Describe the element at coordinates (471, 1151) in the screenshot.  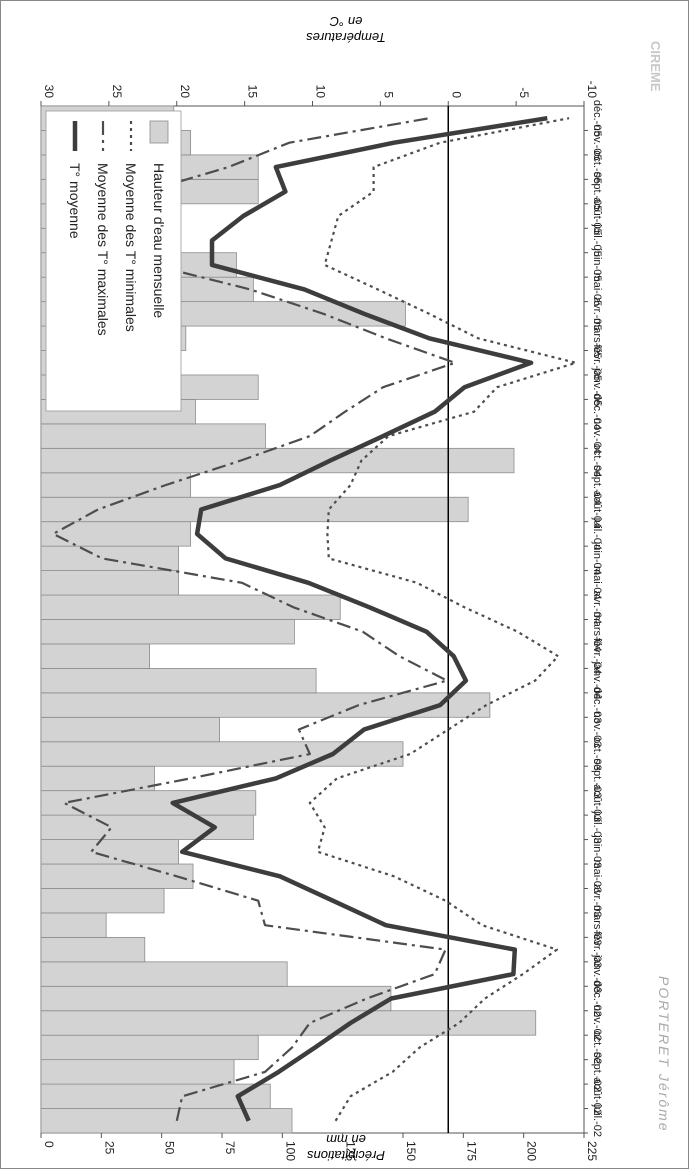
I see `precip-tick-label: 175` at that location.